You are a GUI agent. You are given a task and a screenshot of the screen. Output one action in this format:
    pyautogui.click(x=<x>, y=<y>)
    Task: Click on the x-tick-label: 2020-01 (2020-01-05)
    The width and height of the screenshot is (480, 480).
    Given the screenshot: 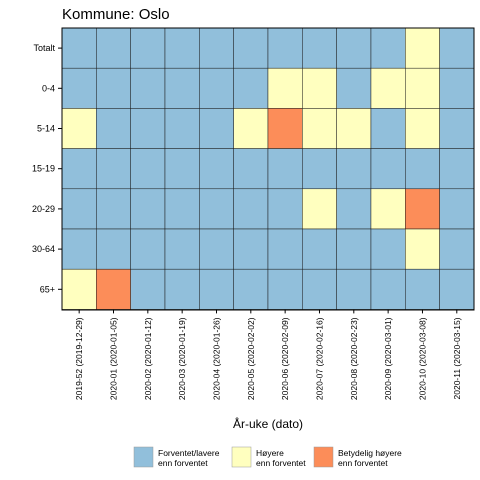 What is the action you would take?
    pyautogui.click(x=113, y=358)
    